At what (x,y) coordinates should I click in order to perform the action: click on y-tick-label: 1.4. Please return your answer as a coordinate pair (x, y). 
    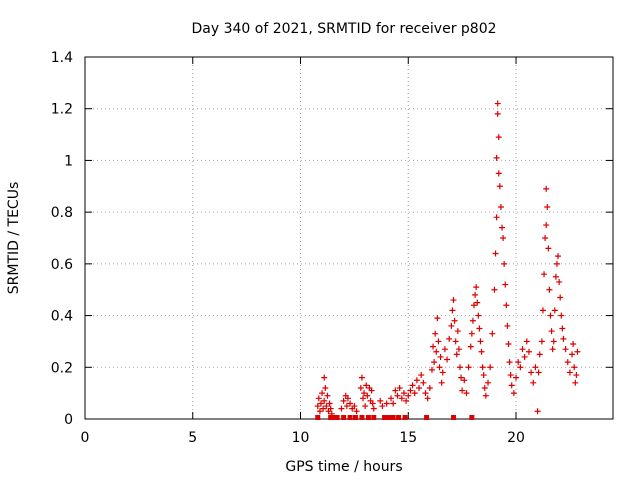
    Looking at the image, I should click on (62, 58).